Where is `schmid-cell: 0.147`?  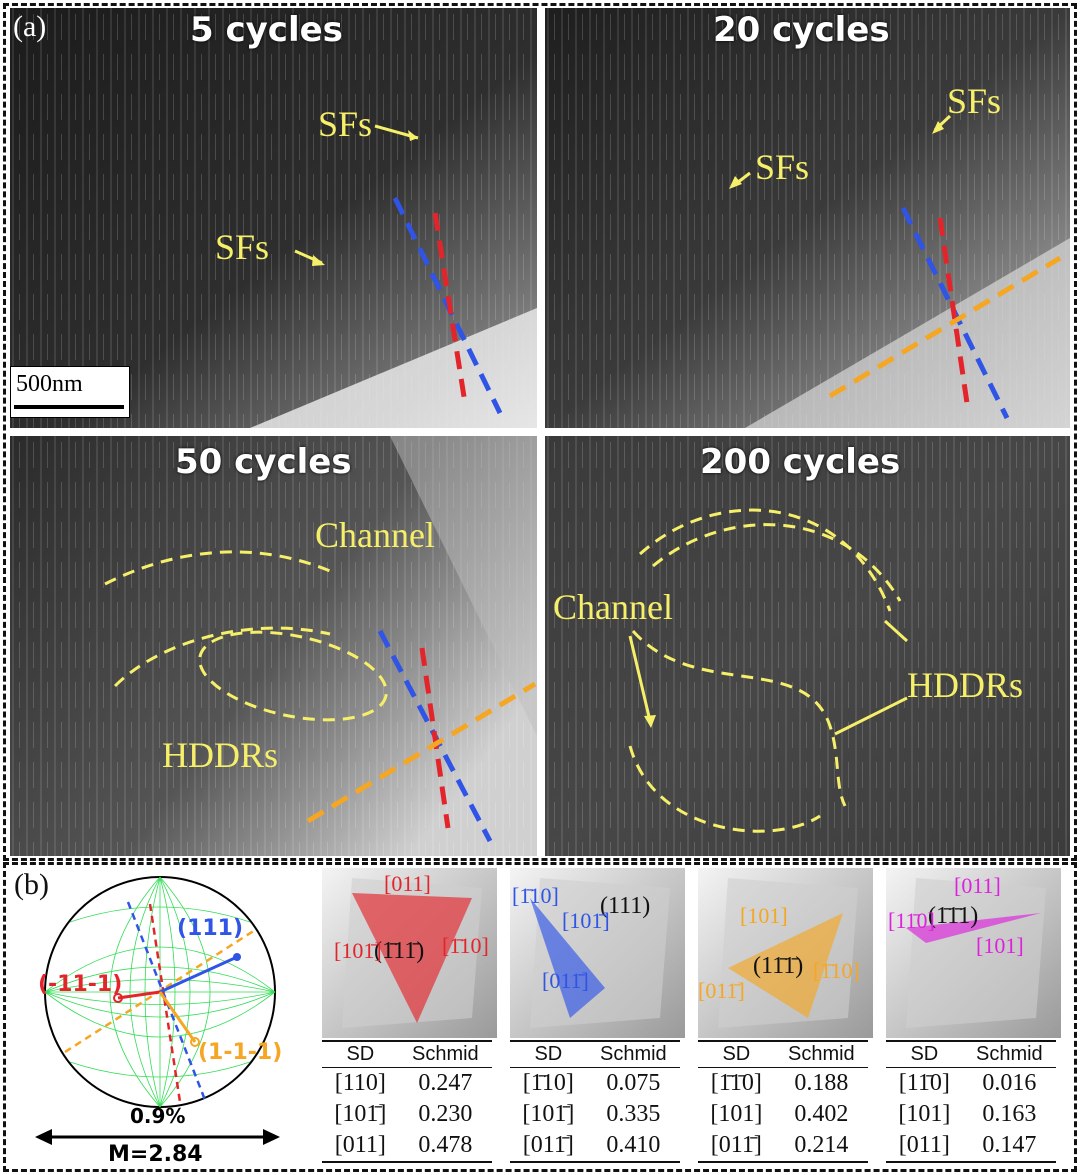 schmid-cell: 0.147 is located at coordinates (1009, 1146).